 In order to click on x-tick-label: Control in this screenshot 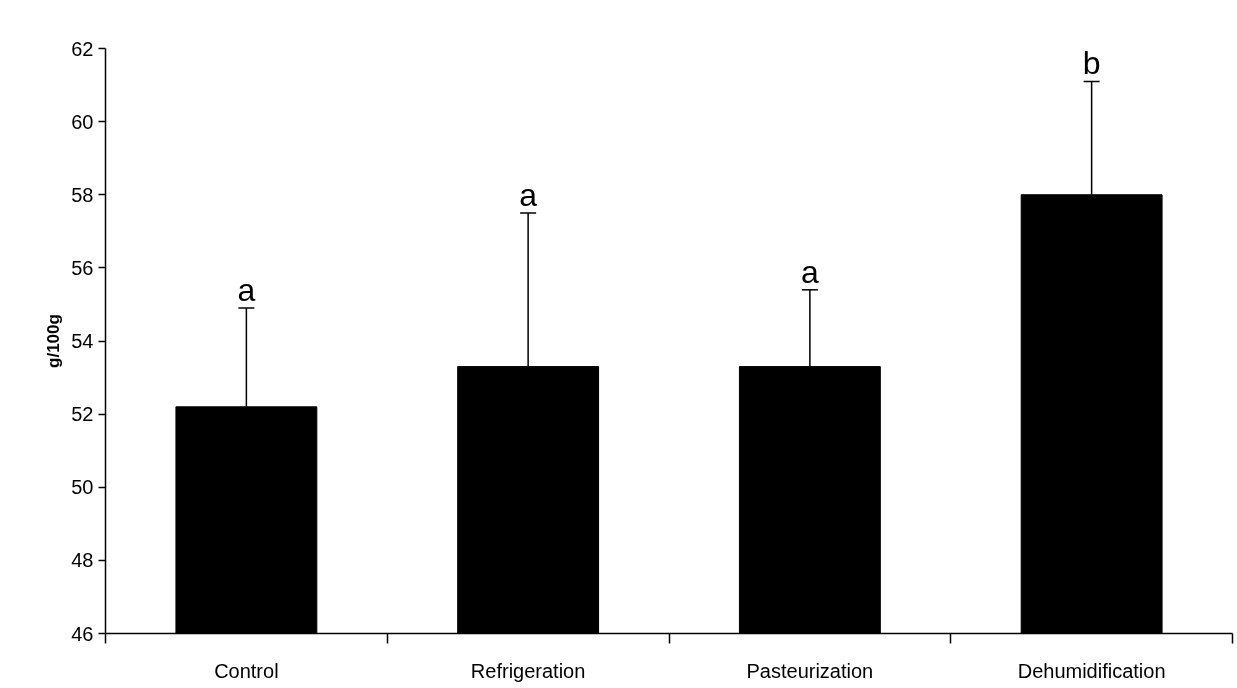, I will do `click(246, 670)`.